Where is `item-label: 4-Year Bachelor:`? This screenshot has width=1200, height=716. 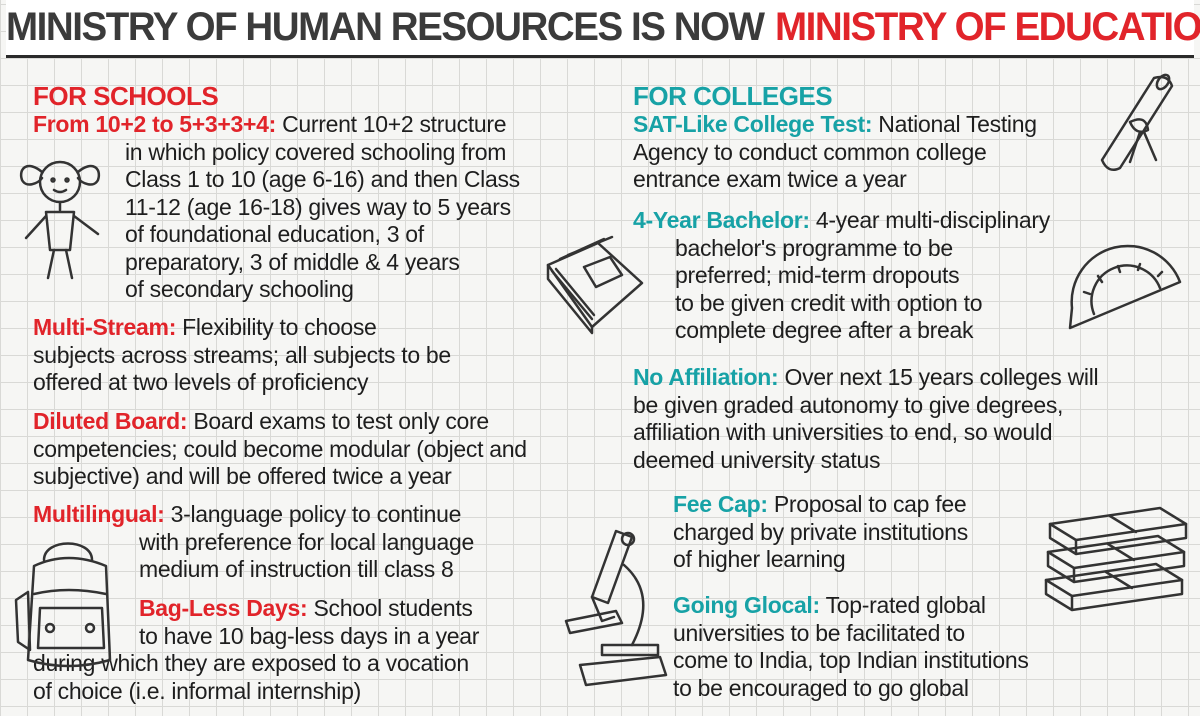 item-label: 4-Year Bachelor: is located at coordinates (721, 220).